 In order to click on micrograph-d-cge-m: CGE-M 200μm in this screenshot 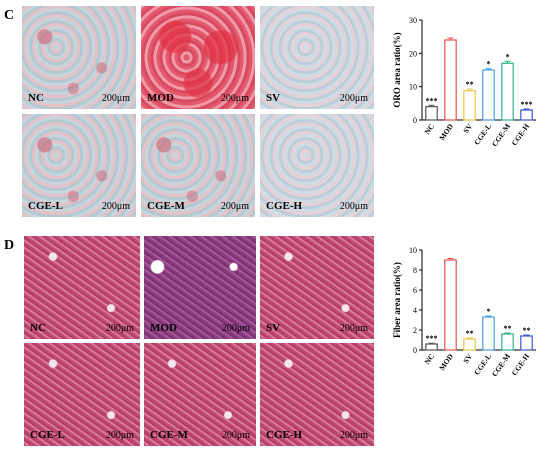, I will do `click(200, 394)`.